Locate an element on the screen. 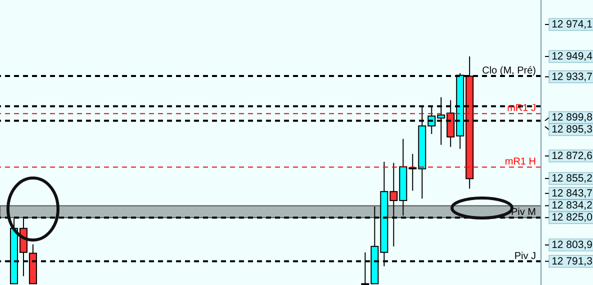  y-tick-label: 12 803,9 is located at coordinates (572, 244).